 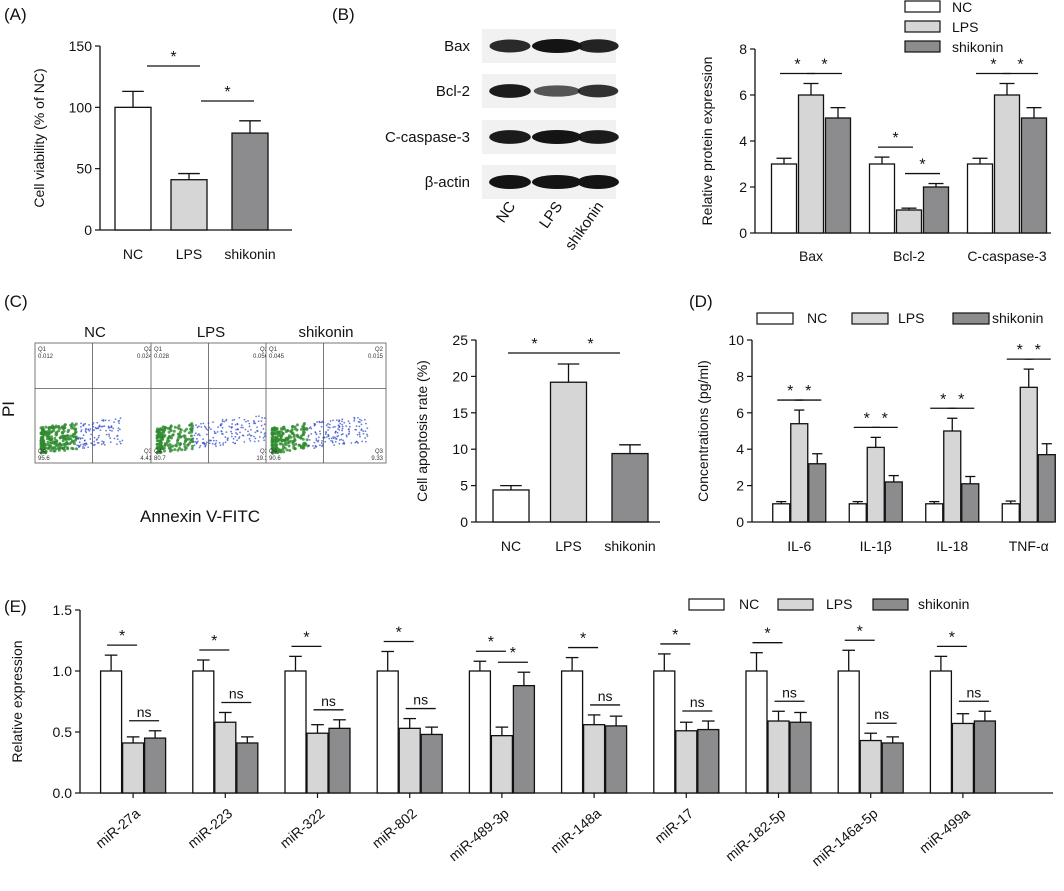 I want to click on ns-label: ns, so click(x=144, y=712).